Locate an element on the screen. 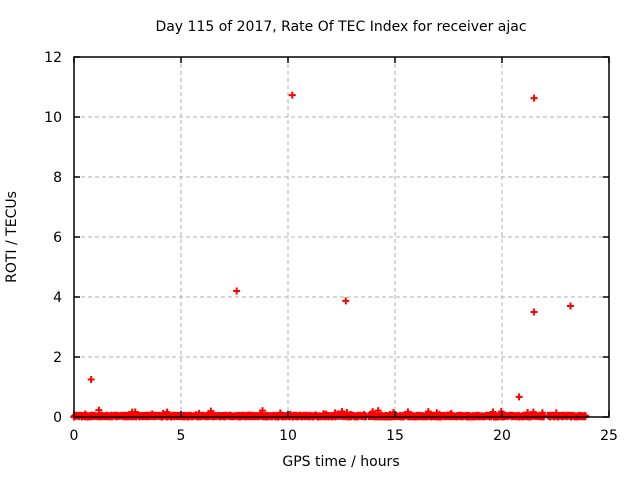  x-tick-label: 10 is located at coordinates (288, 436).